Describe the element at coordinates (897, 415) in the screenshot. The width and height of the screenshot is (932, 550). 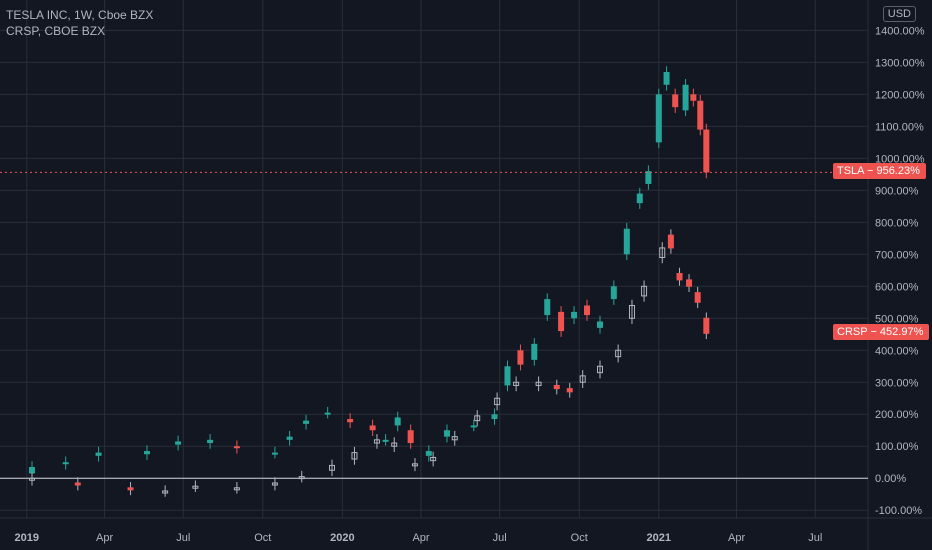
I see `y-tick-label: 200.00%` at that location.